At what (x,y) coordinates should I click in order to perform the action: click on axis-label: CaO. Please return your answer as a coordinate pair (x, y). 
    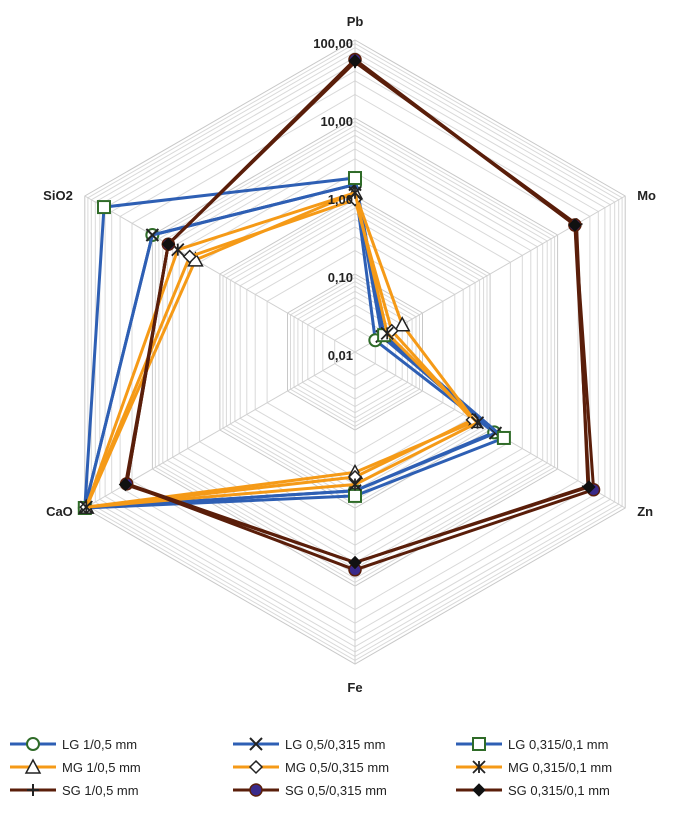
    Looking at the image, I should click on (59, 511).